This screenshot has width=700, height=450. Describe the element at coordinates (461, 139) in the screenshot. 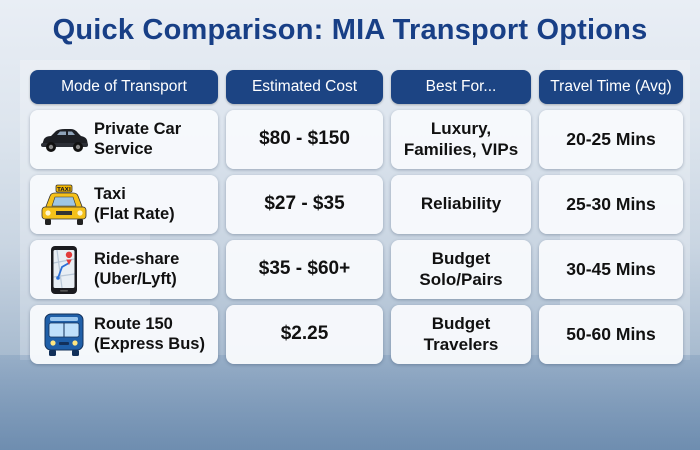

I see `best-for-cell: Luxury, Families, VIPs` at that location.